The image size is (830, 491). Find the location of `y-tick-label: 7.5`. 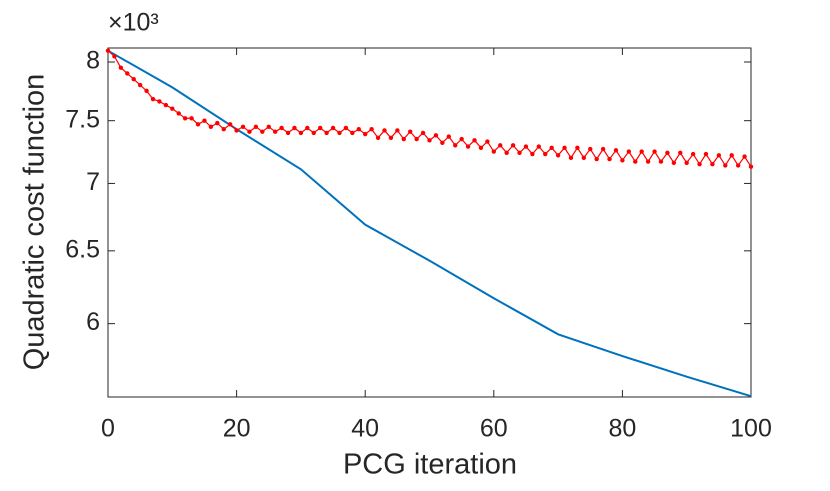

y-tick-label: 7.5 is located at coordinates (82, 119).